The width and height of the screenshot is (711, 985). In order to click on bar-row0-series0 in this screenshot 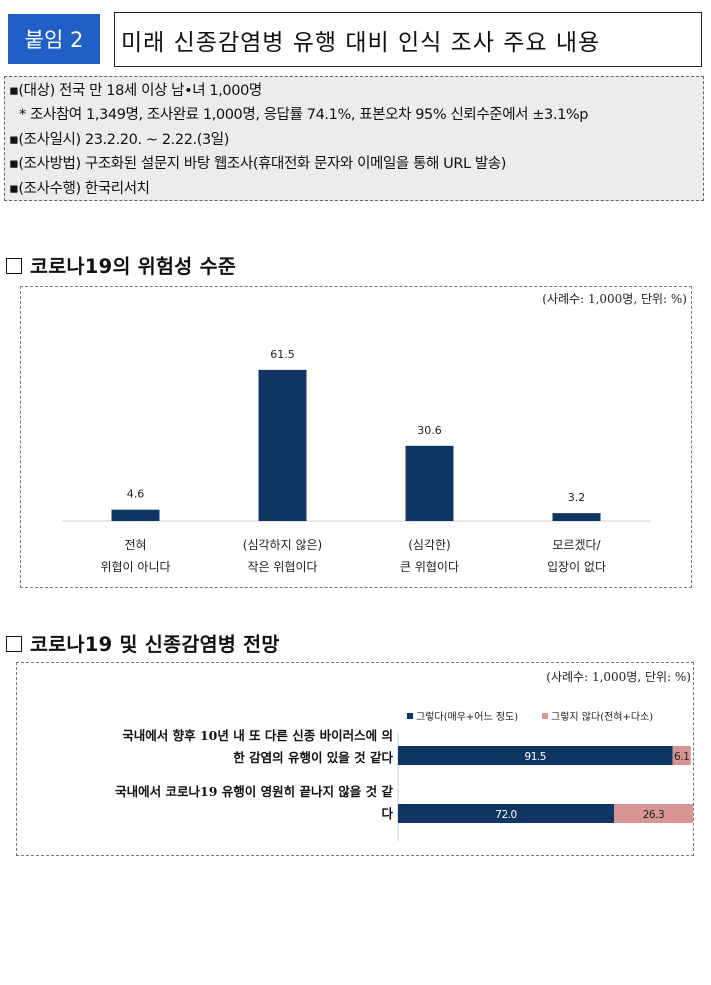, I will do `click(535, 755)`.